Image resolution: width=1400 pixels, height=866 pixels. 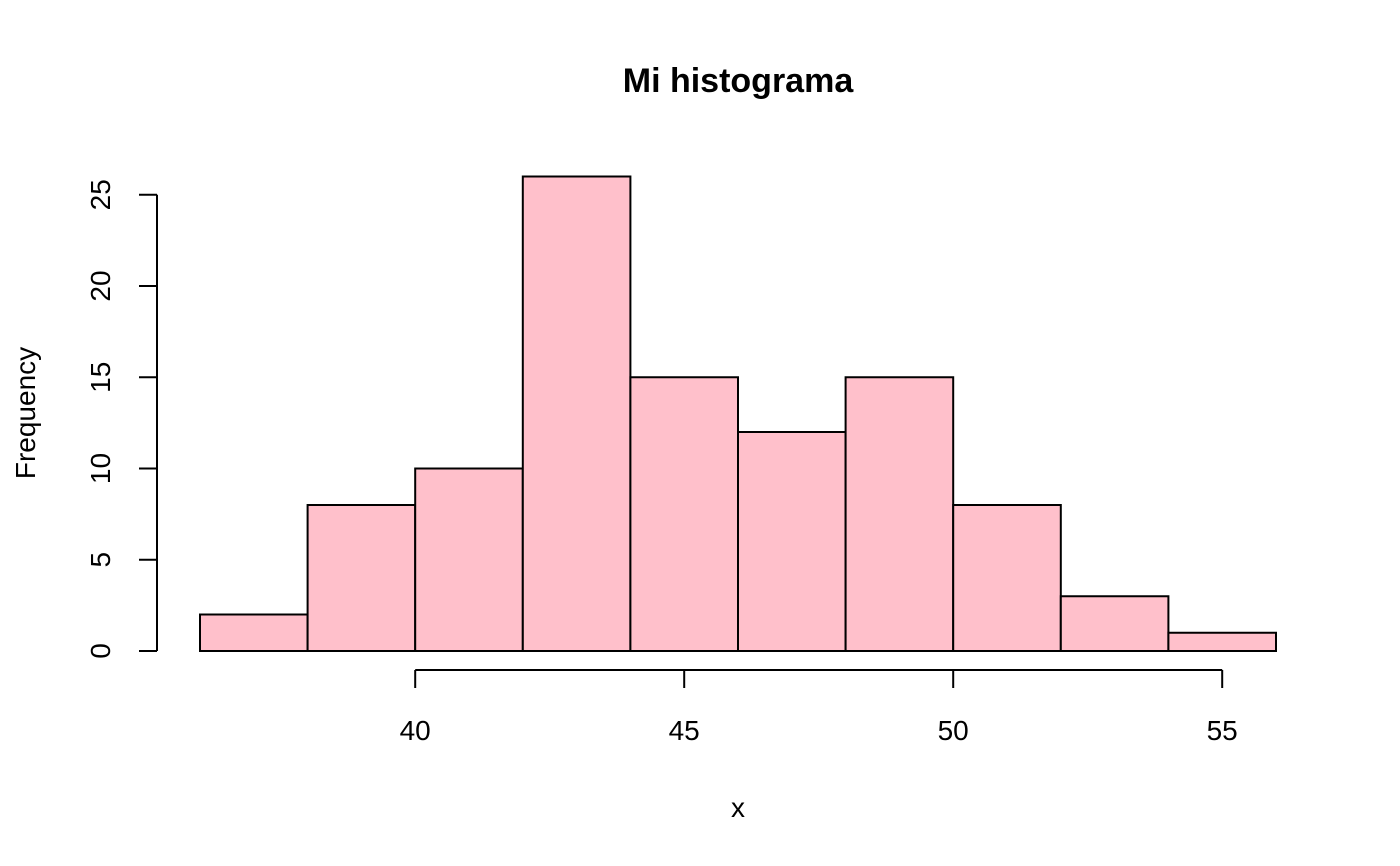 What do you see at coordinates (415, 730) in the screenshot?
I see `x-tick-label: 40` at bounding box center [415, 730].